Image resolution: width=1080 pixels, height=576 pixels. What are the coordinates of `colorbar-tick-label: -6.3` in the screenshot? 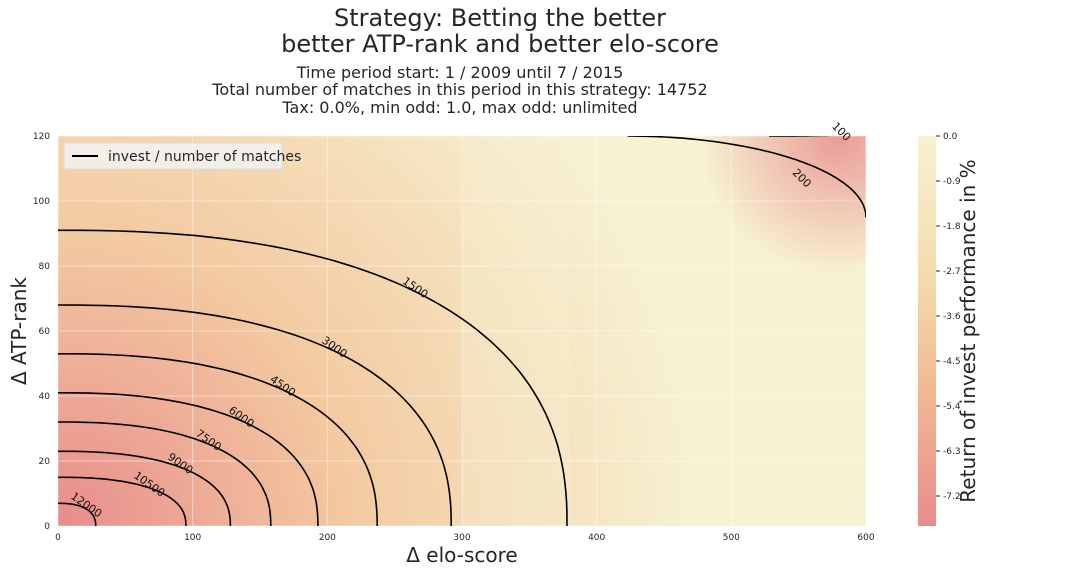 It's located at (952, 452).